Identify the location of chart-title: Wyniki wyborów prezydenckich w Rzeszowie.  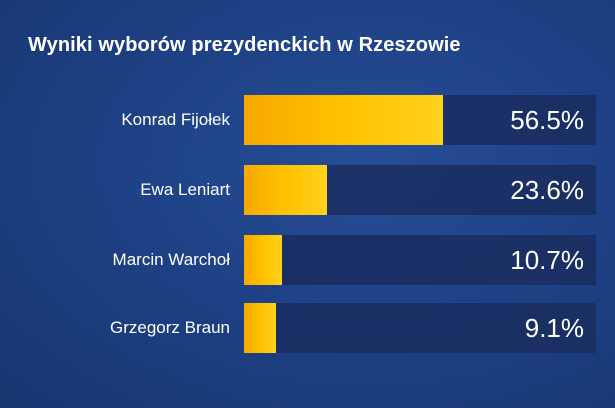
(244, 45).